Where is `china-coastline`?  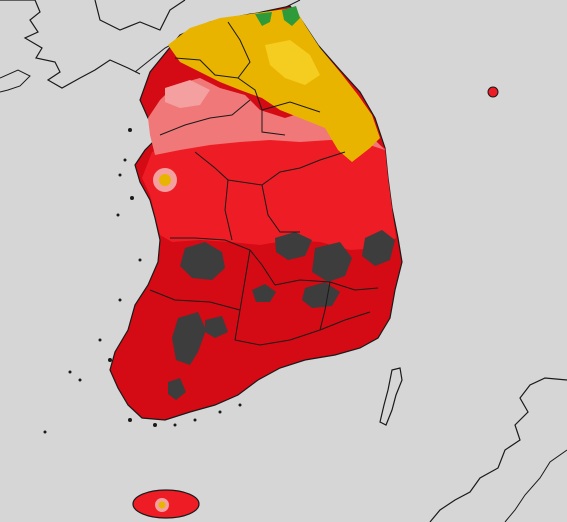
china-coastline is located at coordinates (70, 44).